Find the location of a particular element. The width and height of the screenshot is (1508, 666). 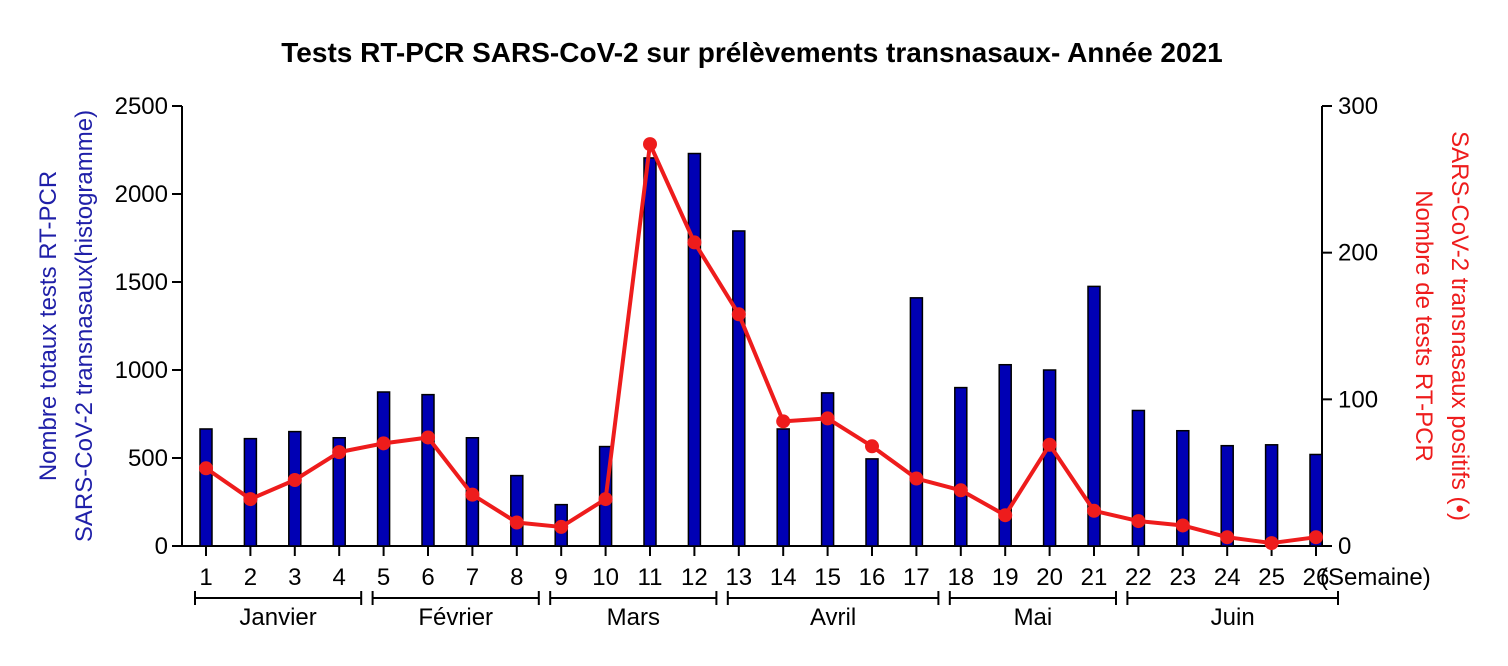

month-label: Avril is located at coordinates (833, 617).